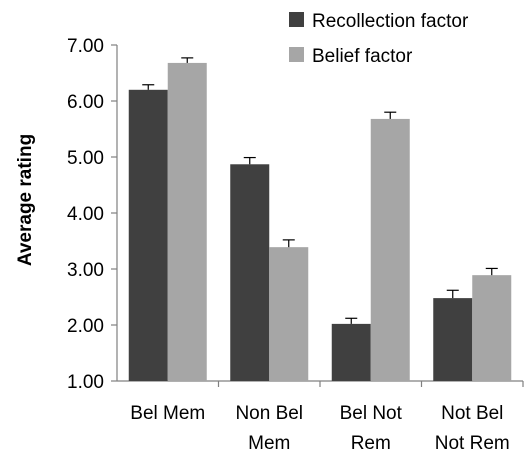  What do you see at coordinates (85, 158) in the screenshot?
I see `y-tick-label: 5.00` at bounding box center [85, 158].